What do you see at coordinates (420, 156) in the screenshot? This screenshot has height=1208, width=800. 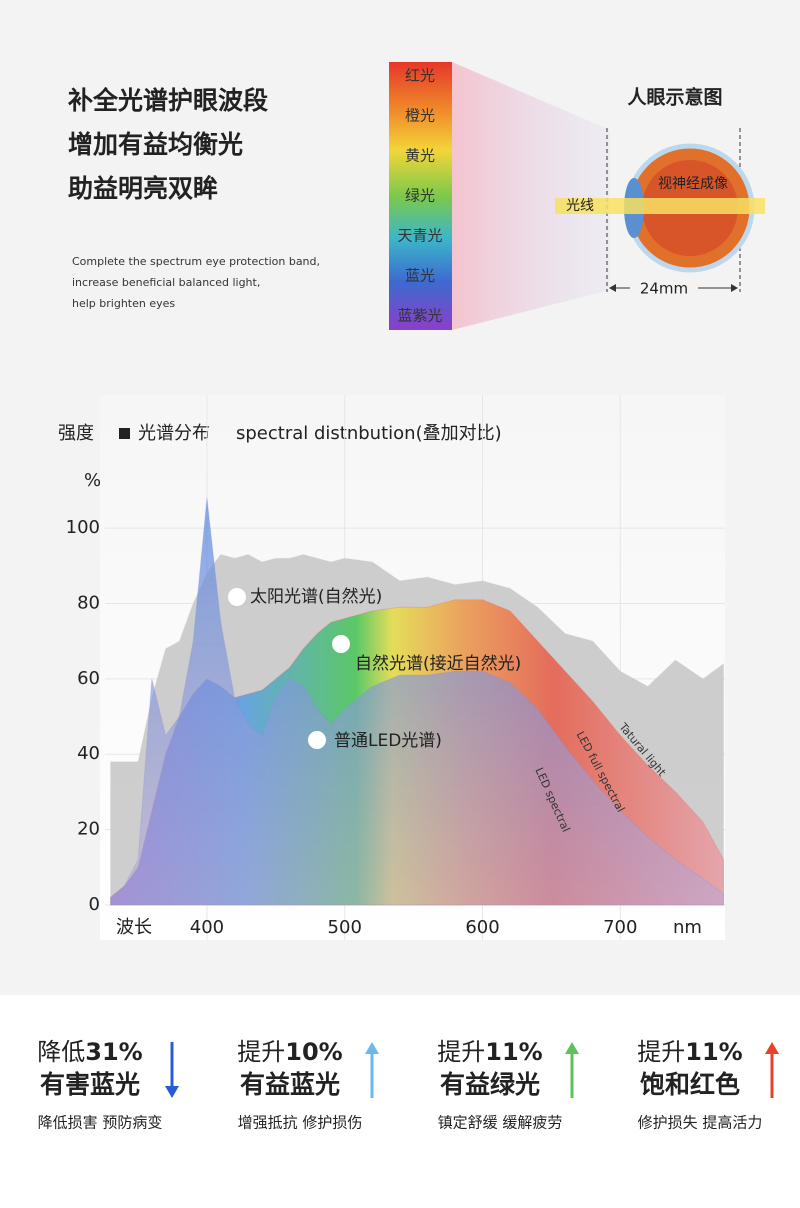 I see `spectrum-label: 黄光` at bounding box center [420, 156].